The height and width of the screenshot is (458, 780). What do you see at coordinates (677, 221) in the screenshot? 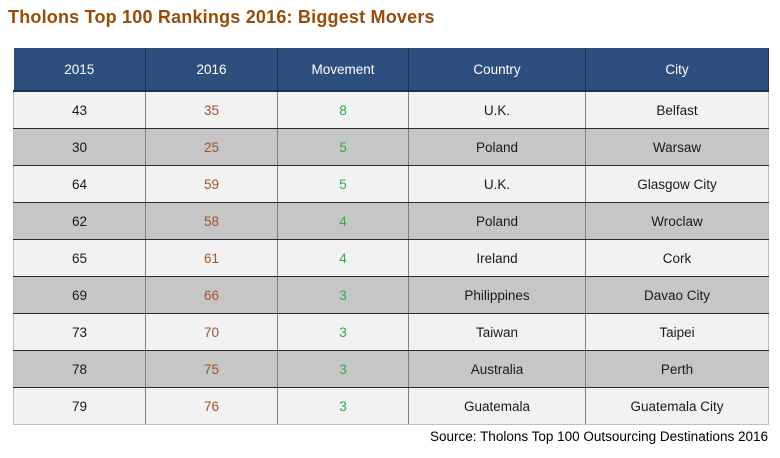
I see `cell-city: Wroclaw` at bounding box center [677, 221].